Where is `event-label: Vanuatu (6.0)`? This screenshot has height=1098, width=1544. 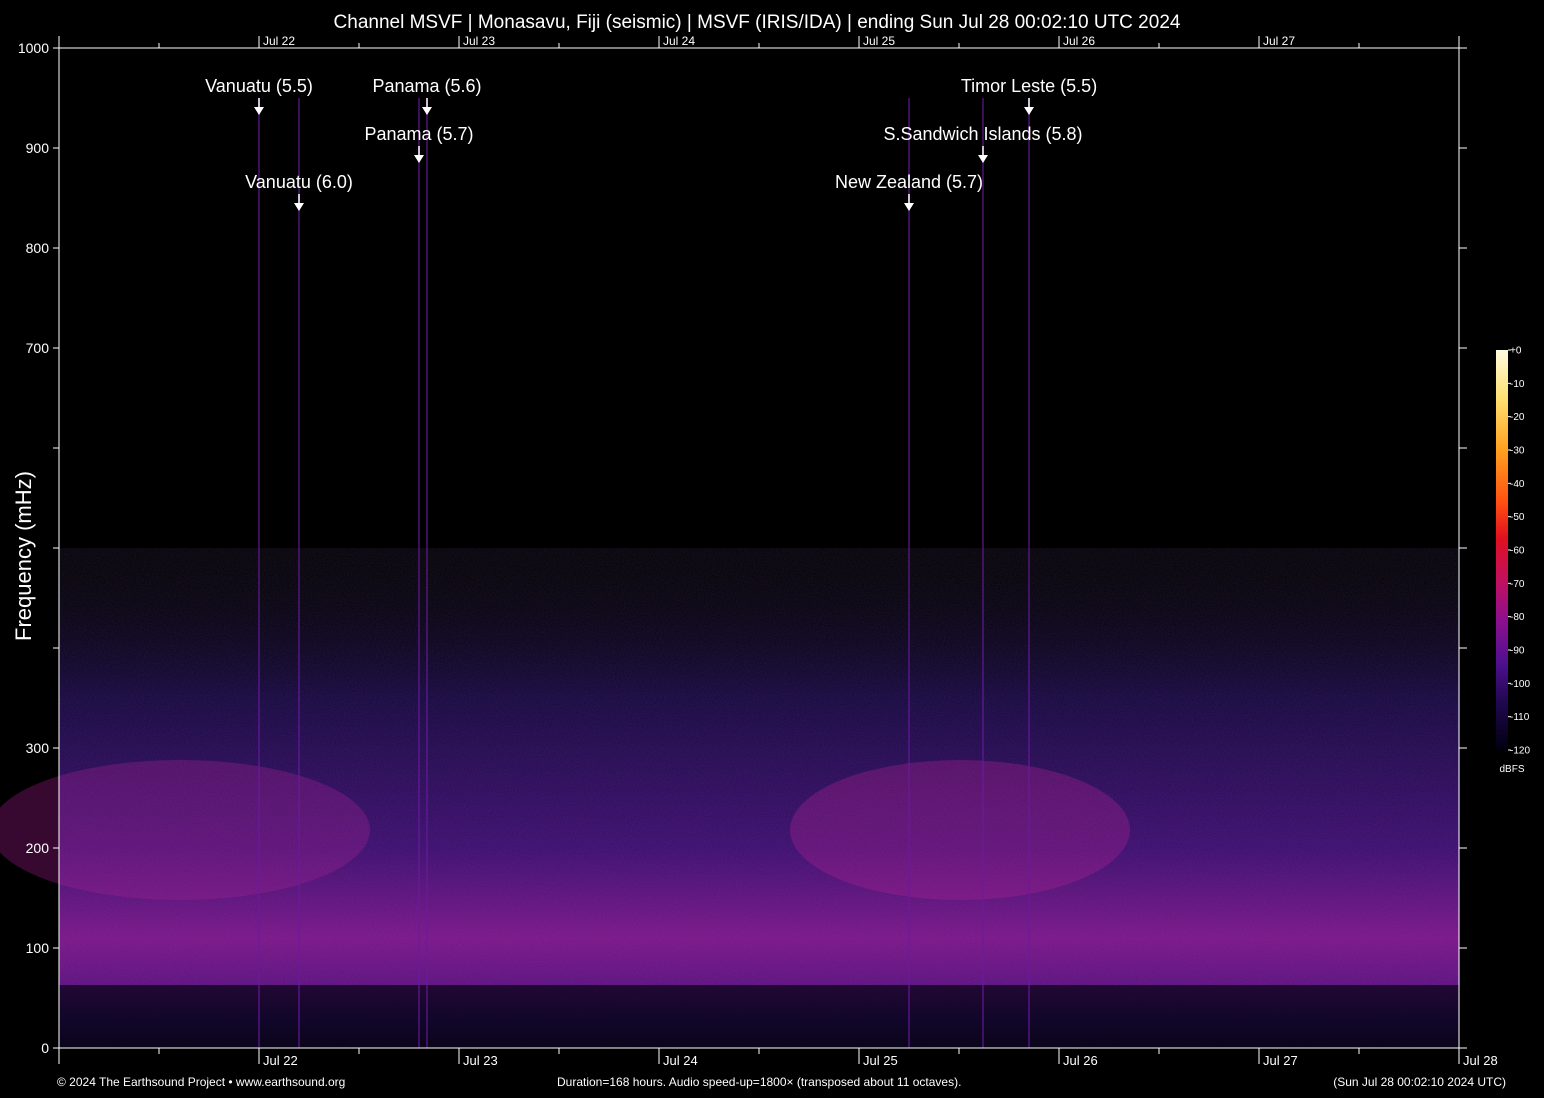
event-label: Vanuatu (6.0) is located at coordinates (299, 182).